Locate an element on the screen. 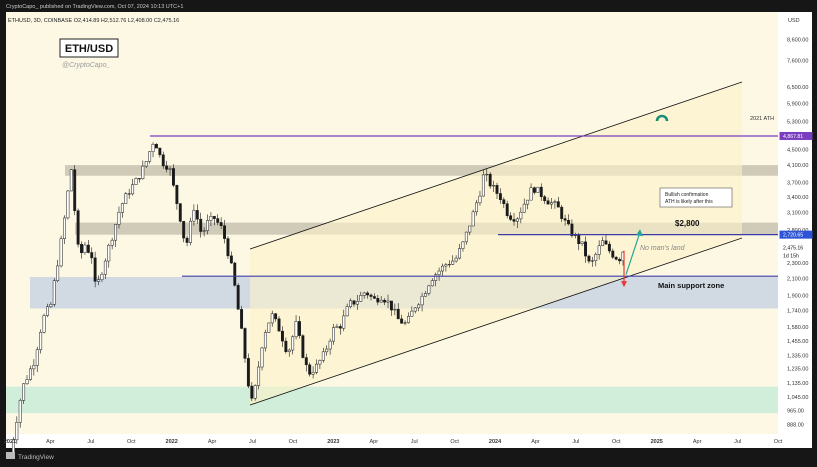  zone-resistance is located at coordinates (421, 170).